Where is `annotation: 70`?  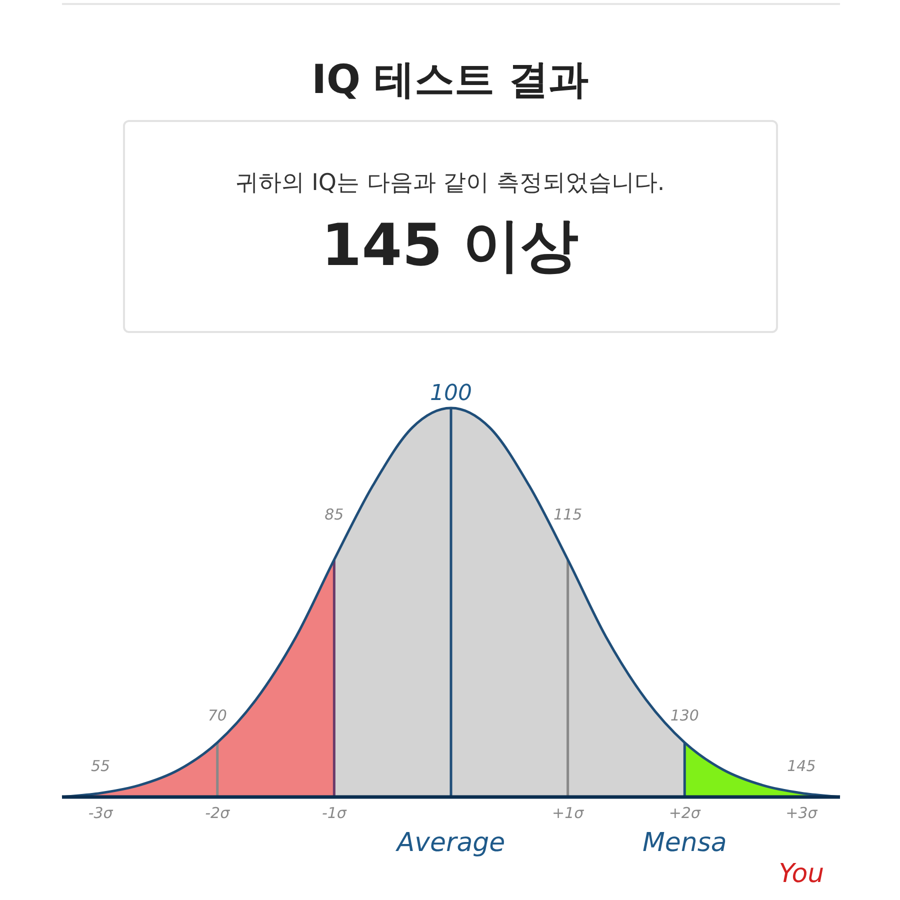 annotation: 70 is located at coordinates (217, 715).